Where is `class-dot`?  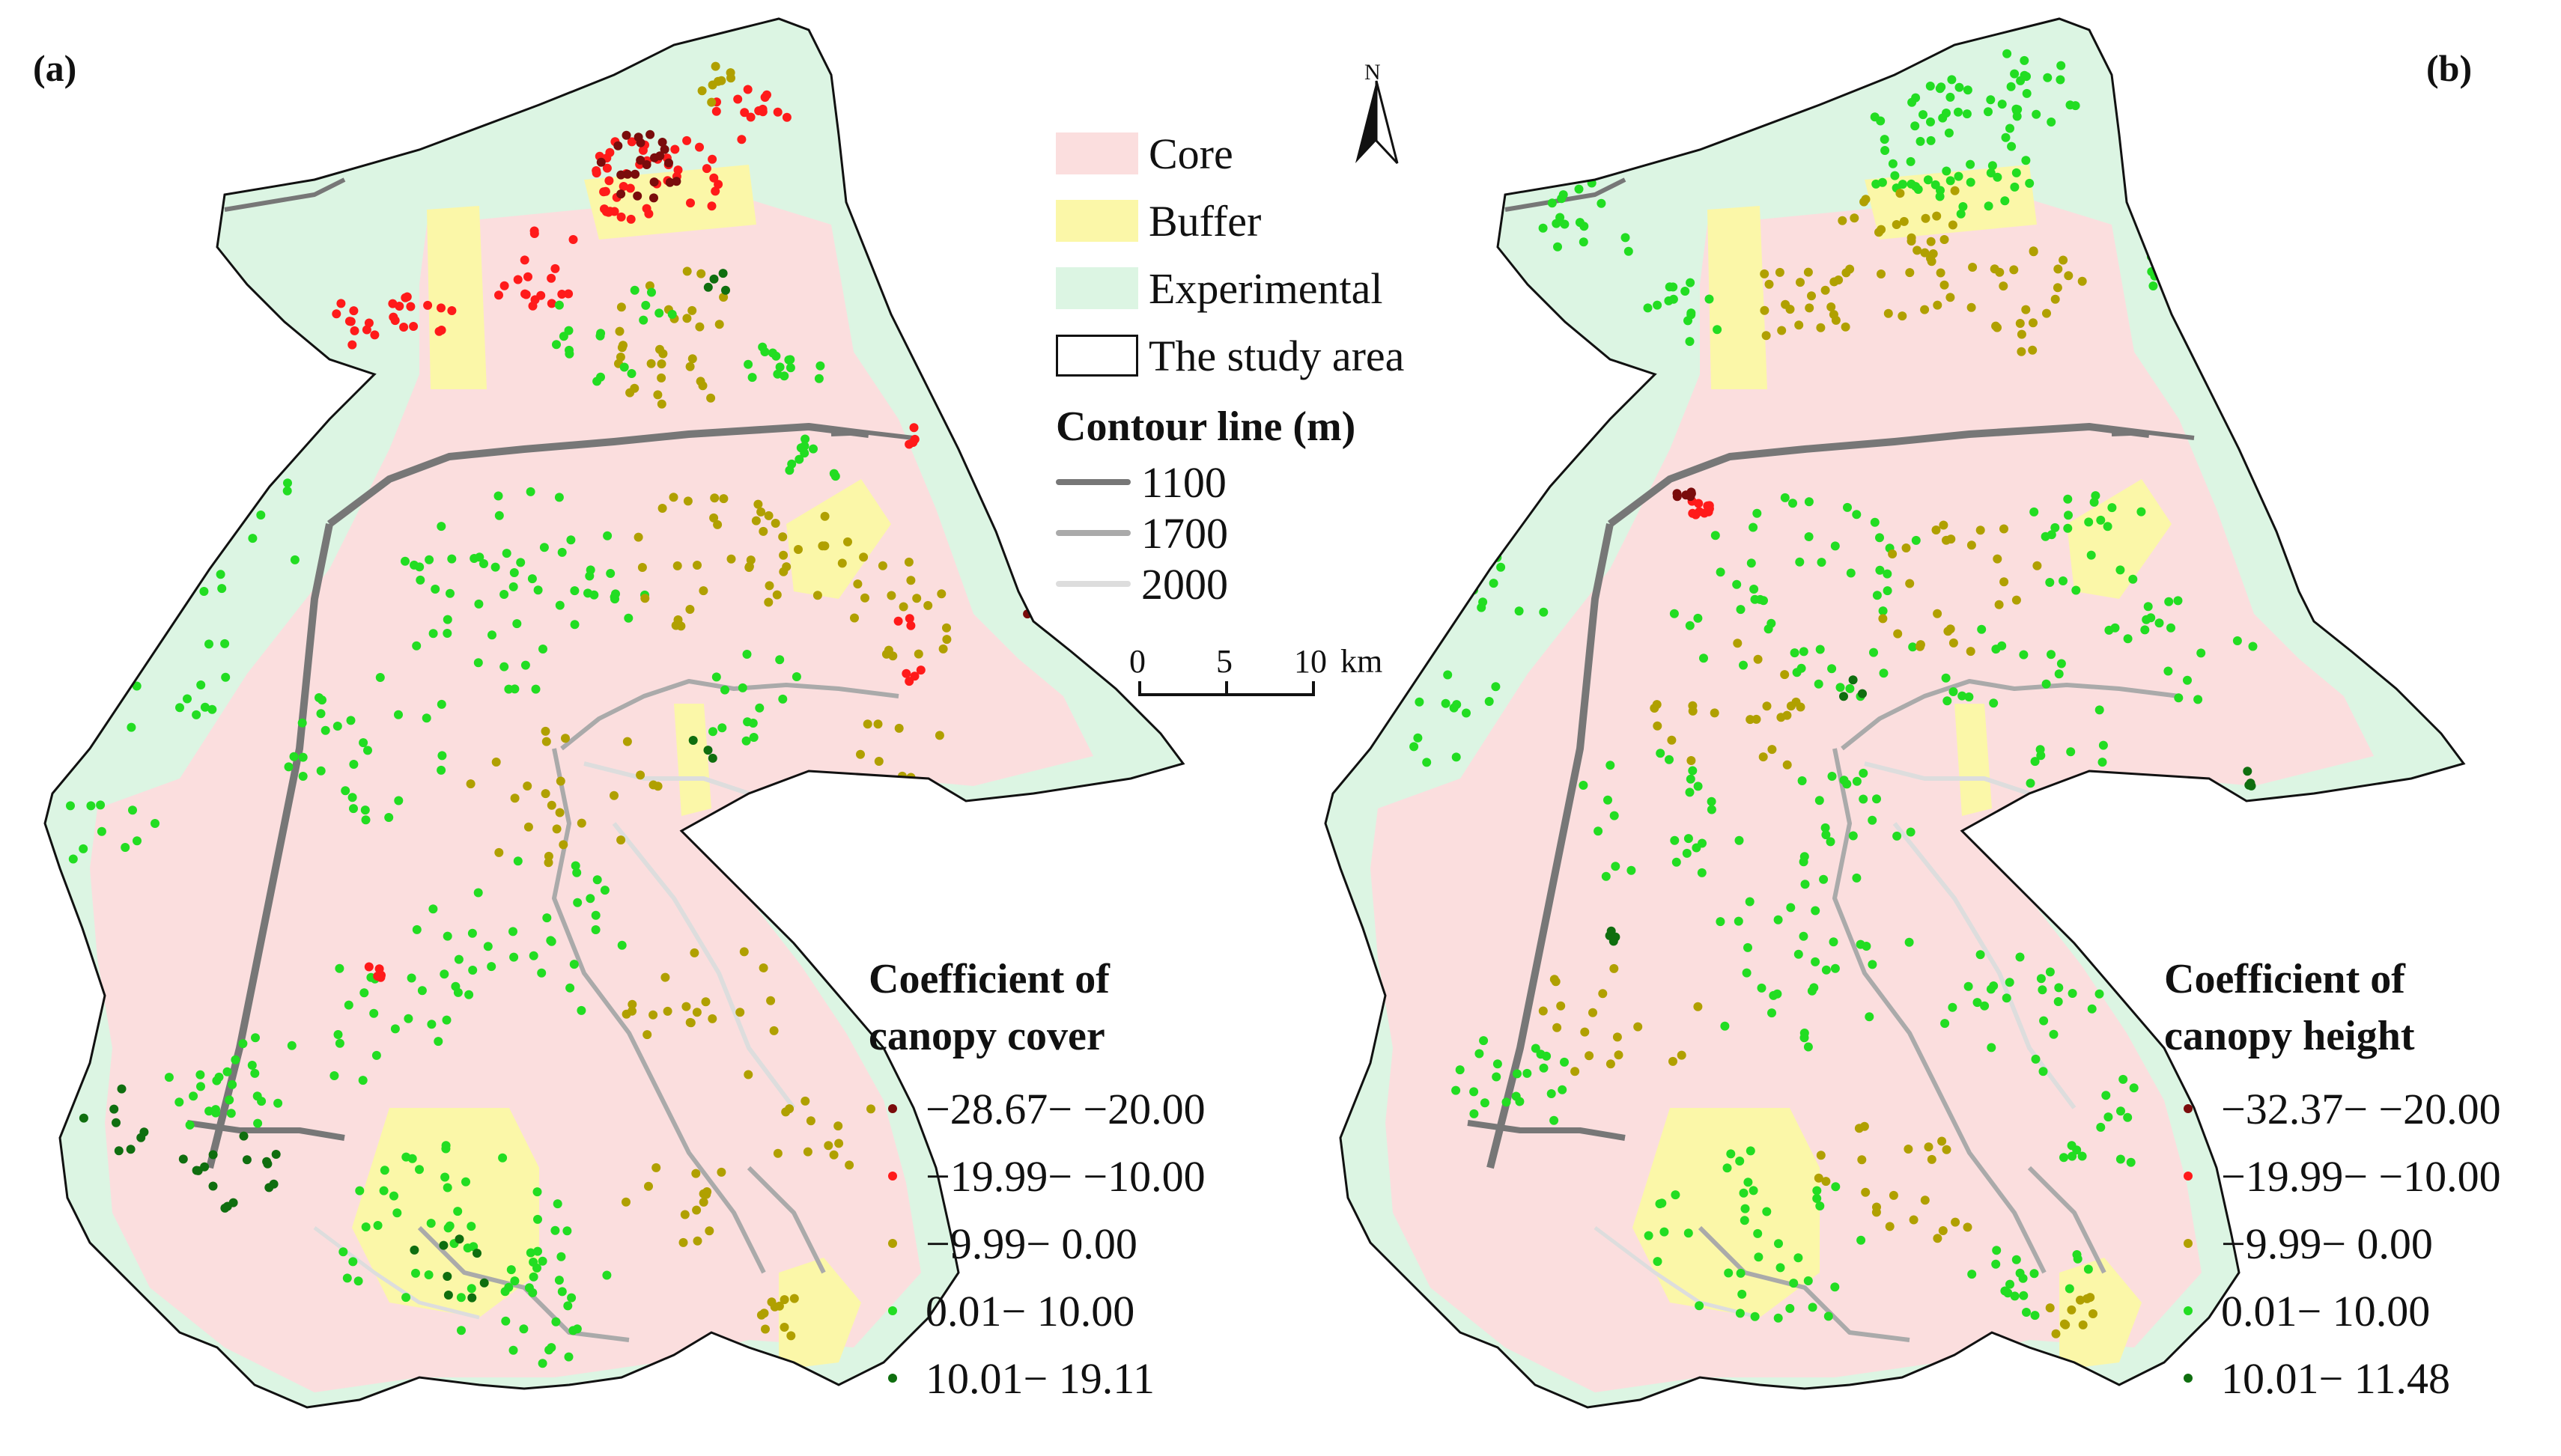 class-dot is located at coordinates (892, 1243).